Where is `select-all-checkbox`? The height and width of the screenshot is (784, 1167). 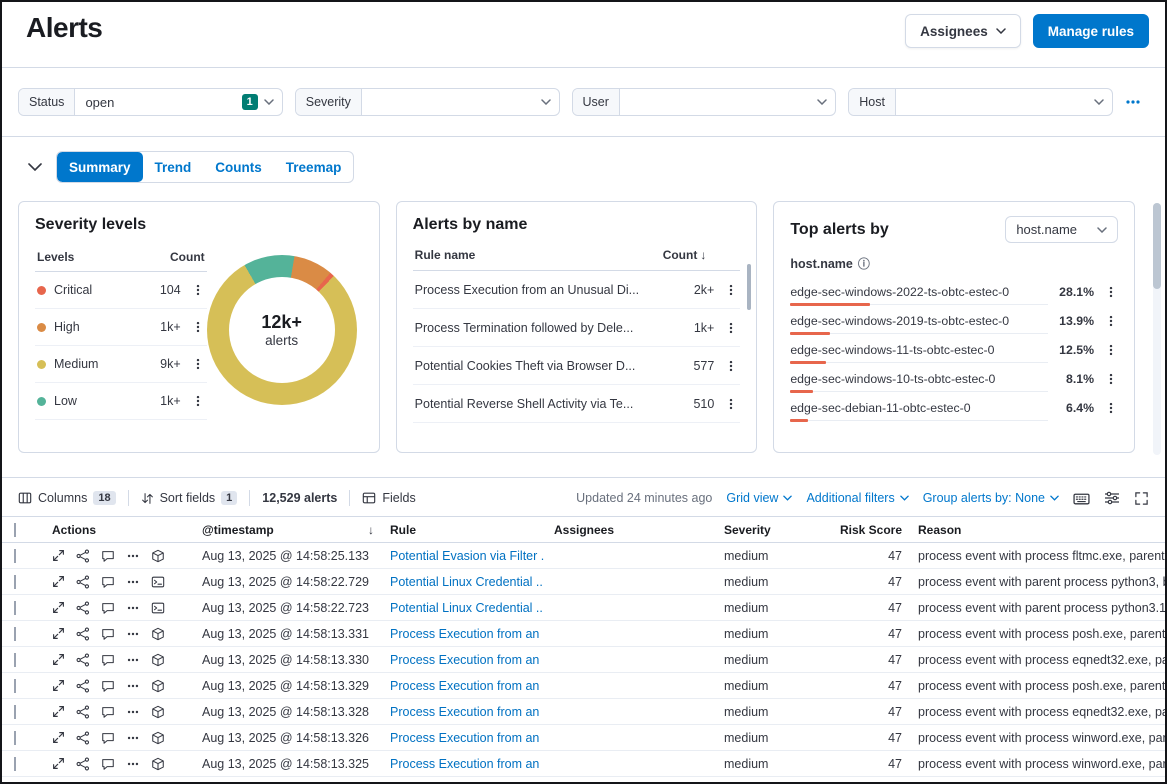
select-all-checkbox is located at coordinates (15, 529).